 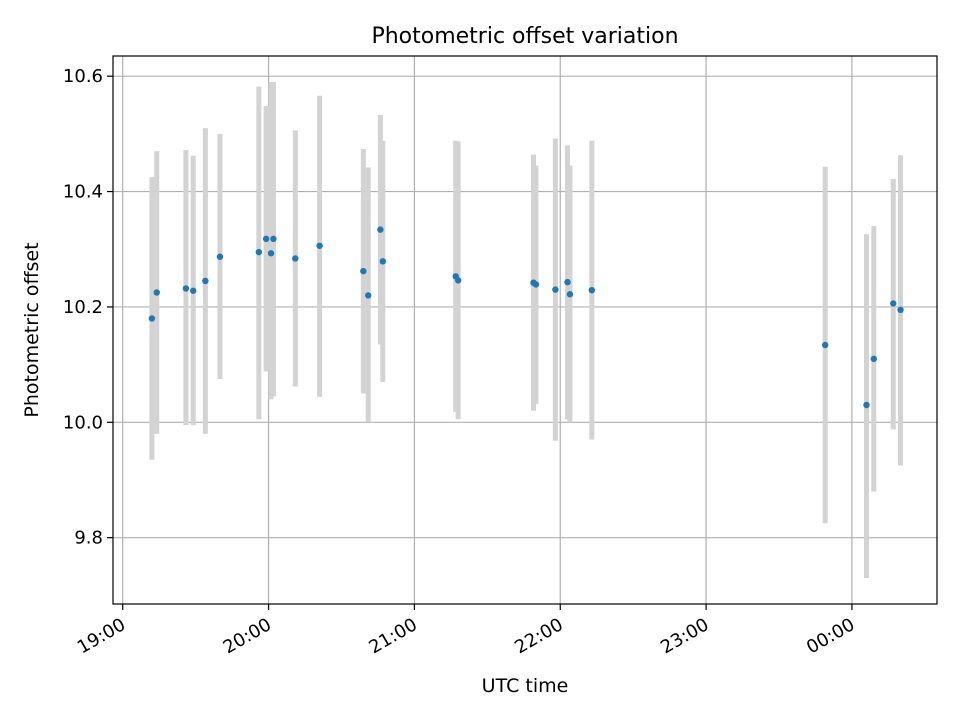 What do you see at coordinates (524, 36) in the screenshot?
I see `chart-title: Photometric offset variation` at bounding box center [524, 36].